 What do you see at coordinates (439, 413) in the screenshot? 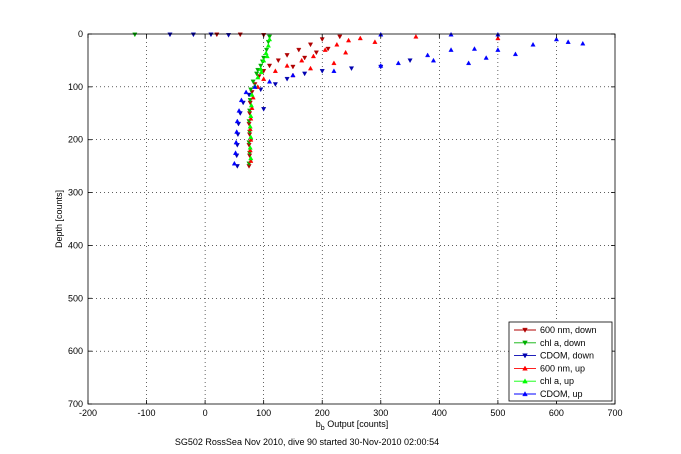
I see `x-tick-label: 400` at bounding box center [439, 413].